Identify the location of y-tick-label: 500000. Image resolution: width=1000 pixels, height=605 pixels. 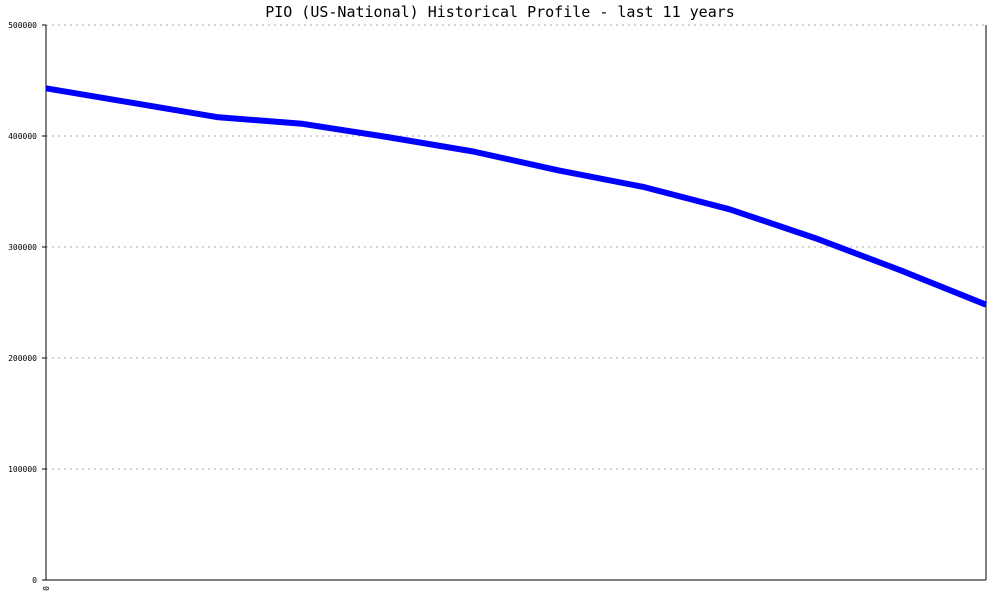
(22, 25).